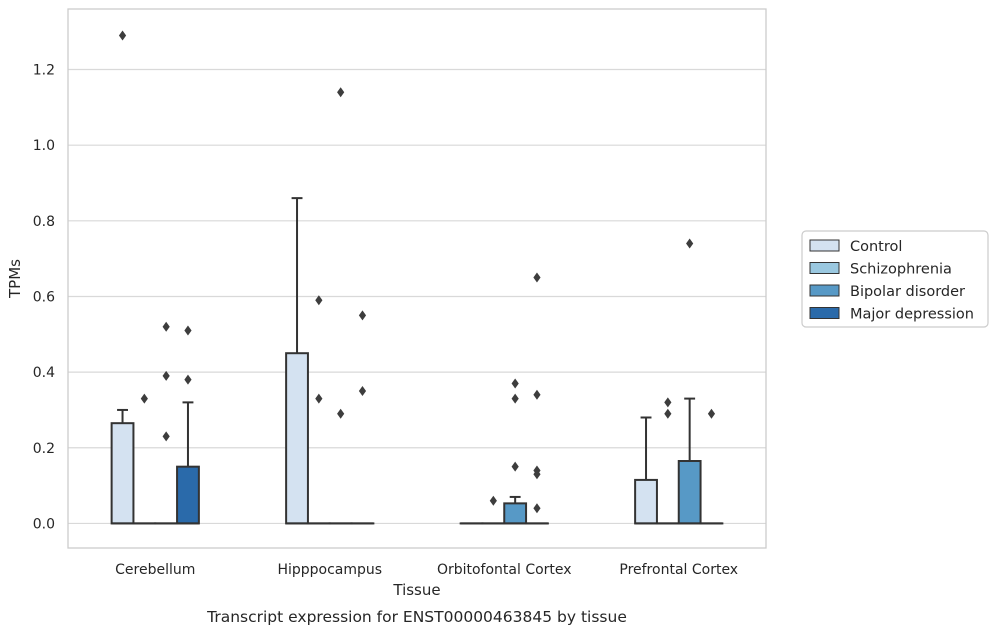 The width and height of the screenshot is (997, 634). What do you see at coordinates (329, 570) in the screenshot?
I see `x-tick-label: Hipppocampus` at bounding box center [329, 570].